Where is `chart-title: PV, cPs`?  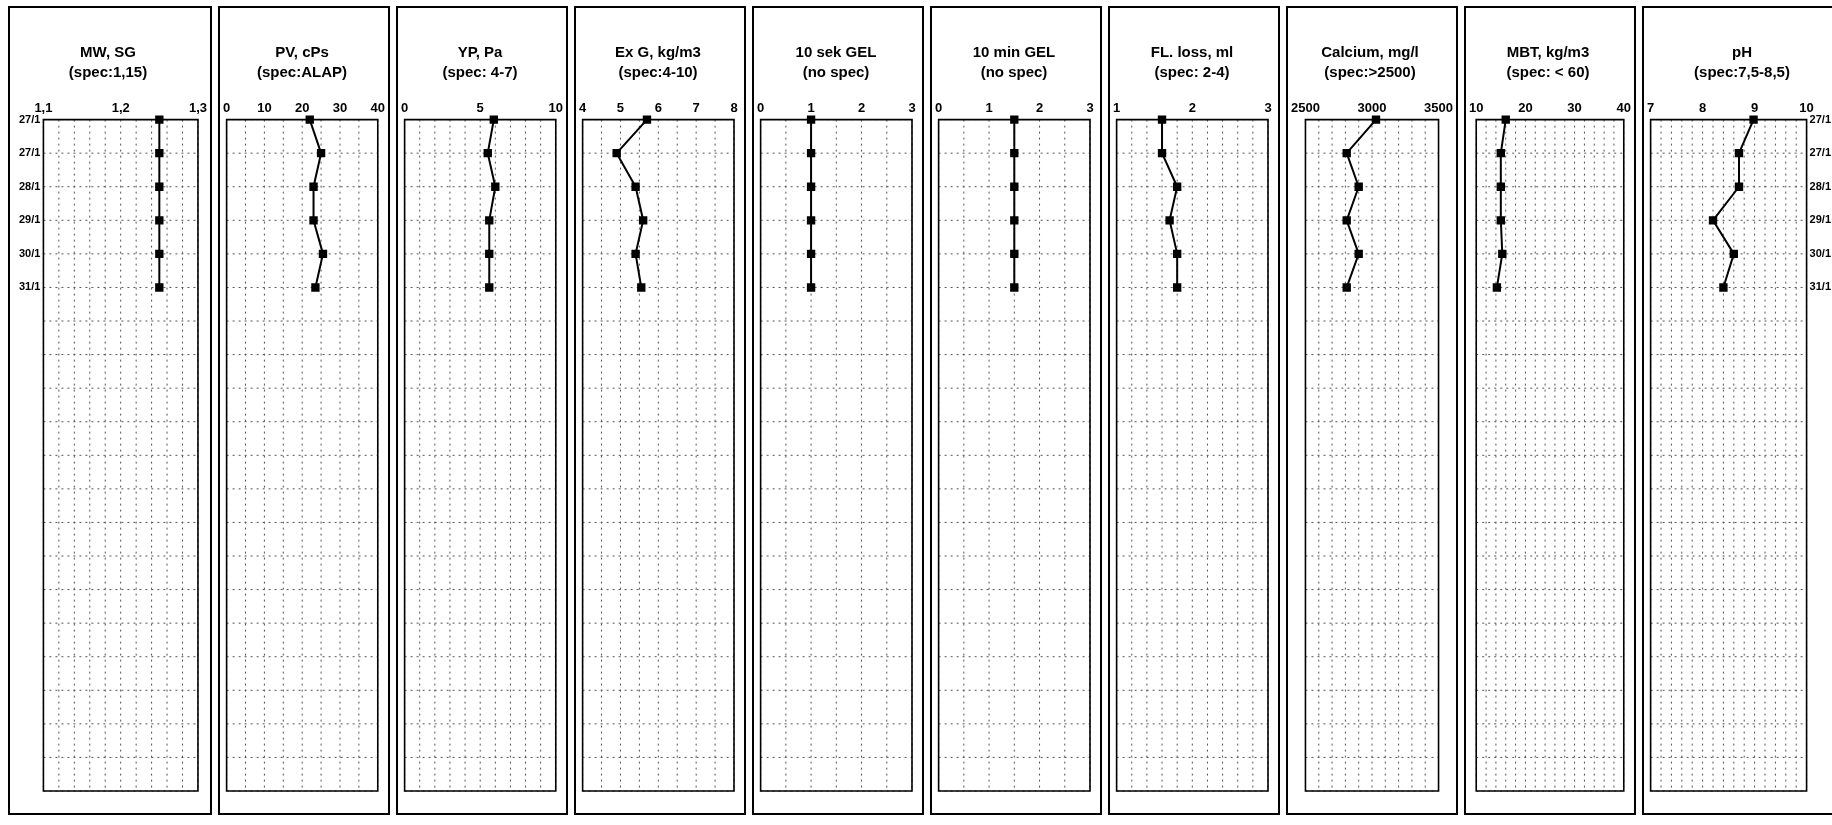
chart-title: PV, cPs is located at coordinates (302, 52).